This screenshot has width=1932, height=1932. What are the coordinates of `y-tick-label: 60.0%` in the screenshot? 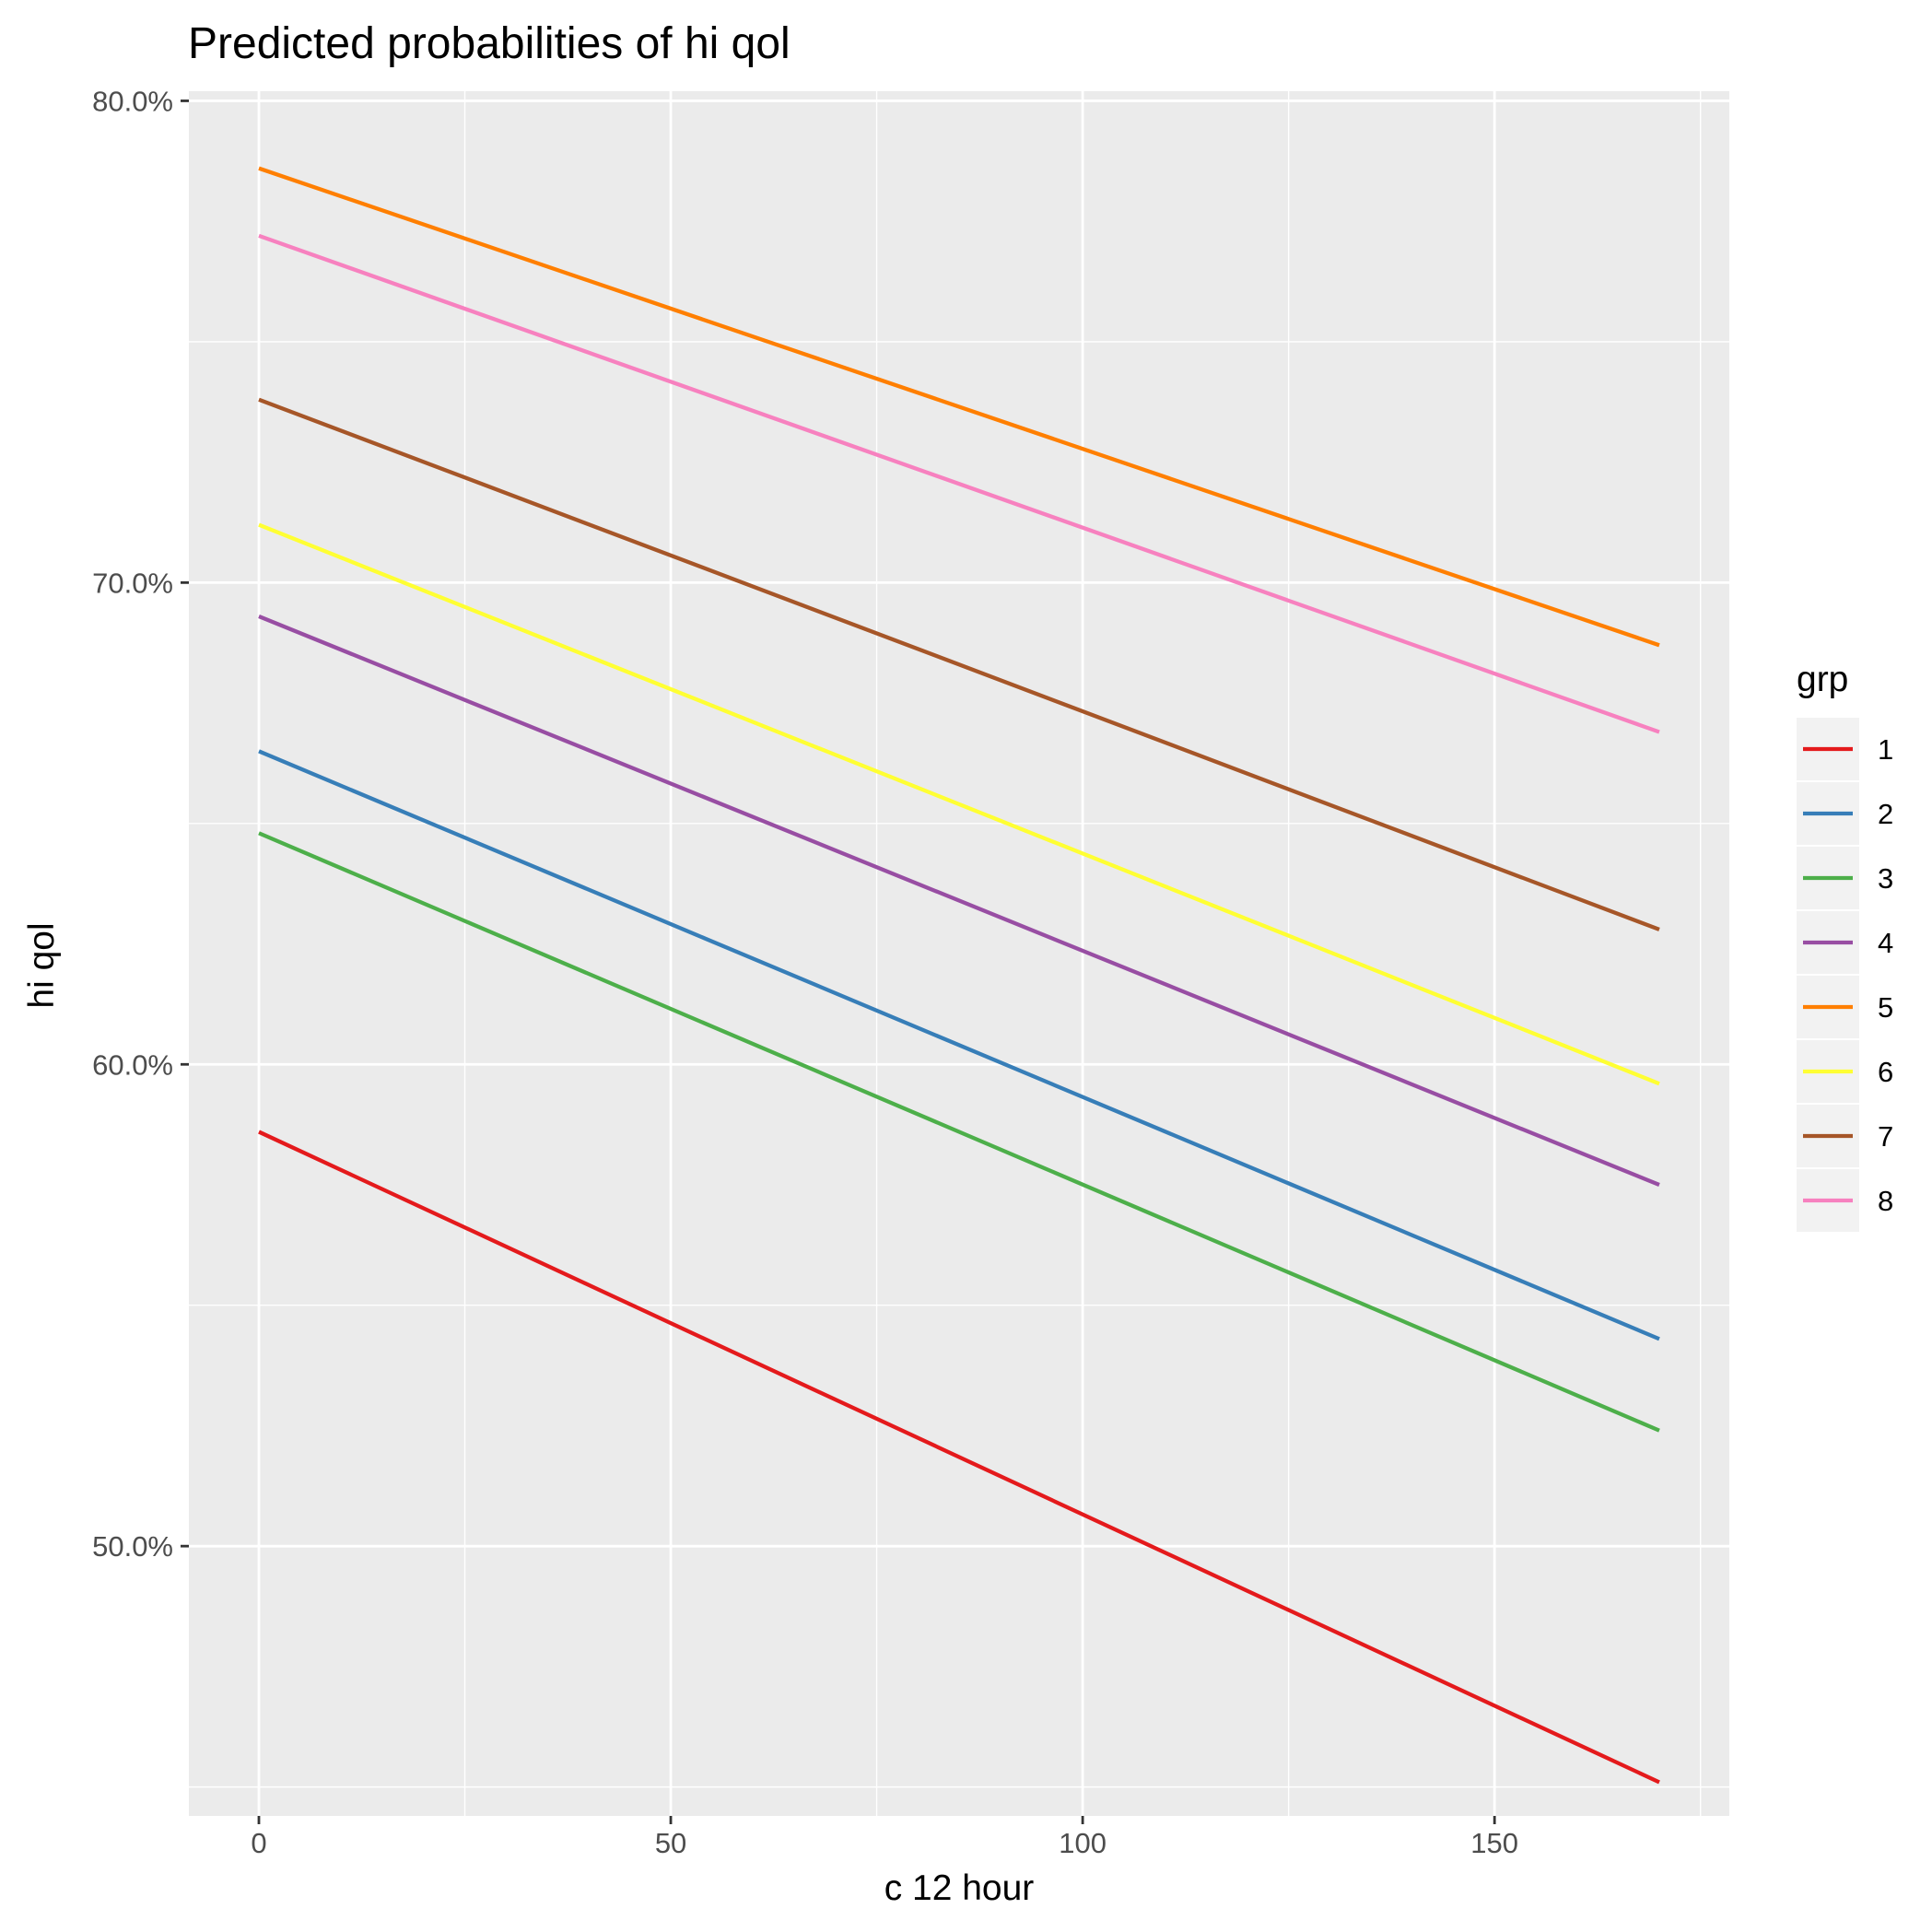 It's located at (132, 1064).